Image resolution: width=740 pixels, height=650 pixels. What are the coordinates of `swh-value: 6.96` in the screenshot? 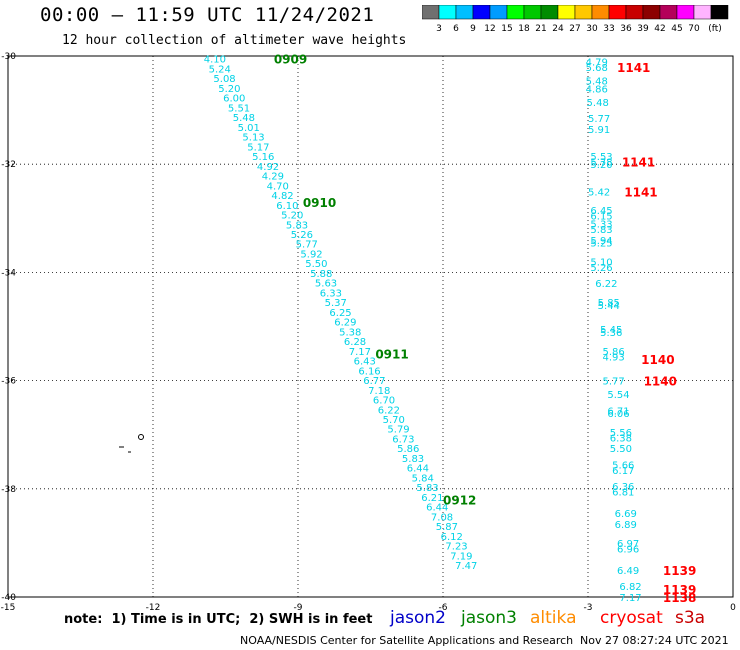 It's located at (628, 549).